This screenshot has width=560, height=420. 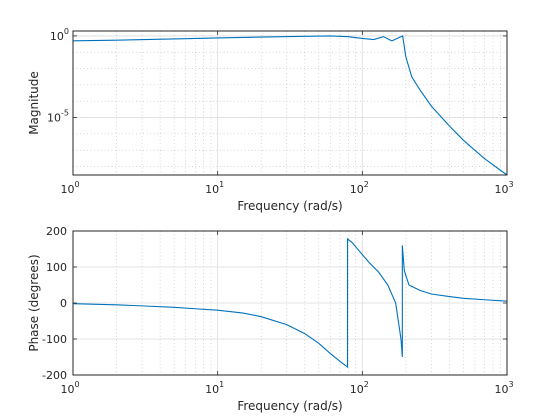 I want to click on y-axis-label: Magnitude, so click(x=34, y=103).